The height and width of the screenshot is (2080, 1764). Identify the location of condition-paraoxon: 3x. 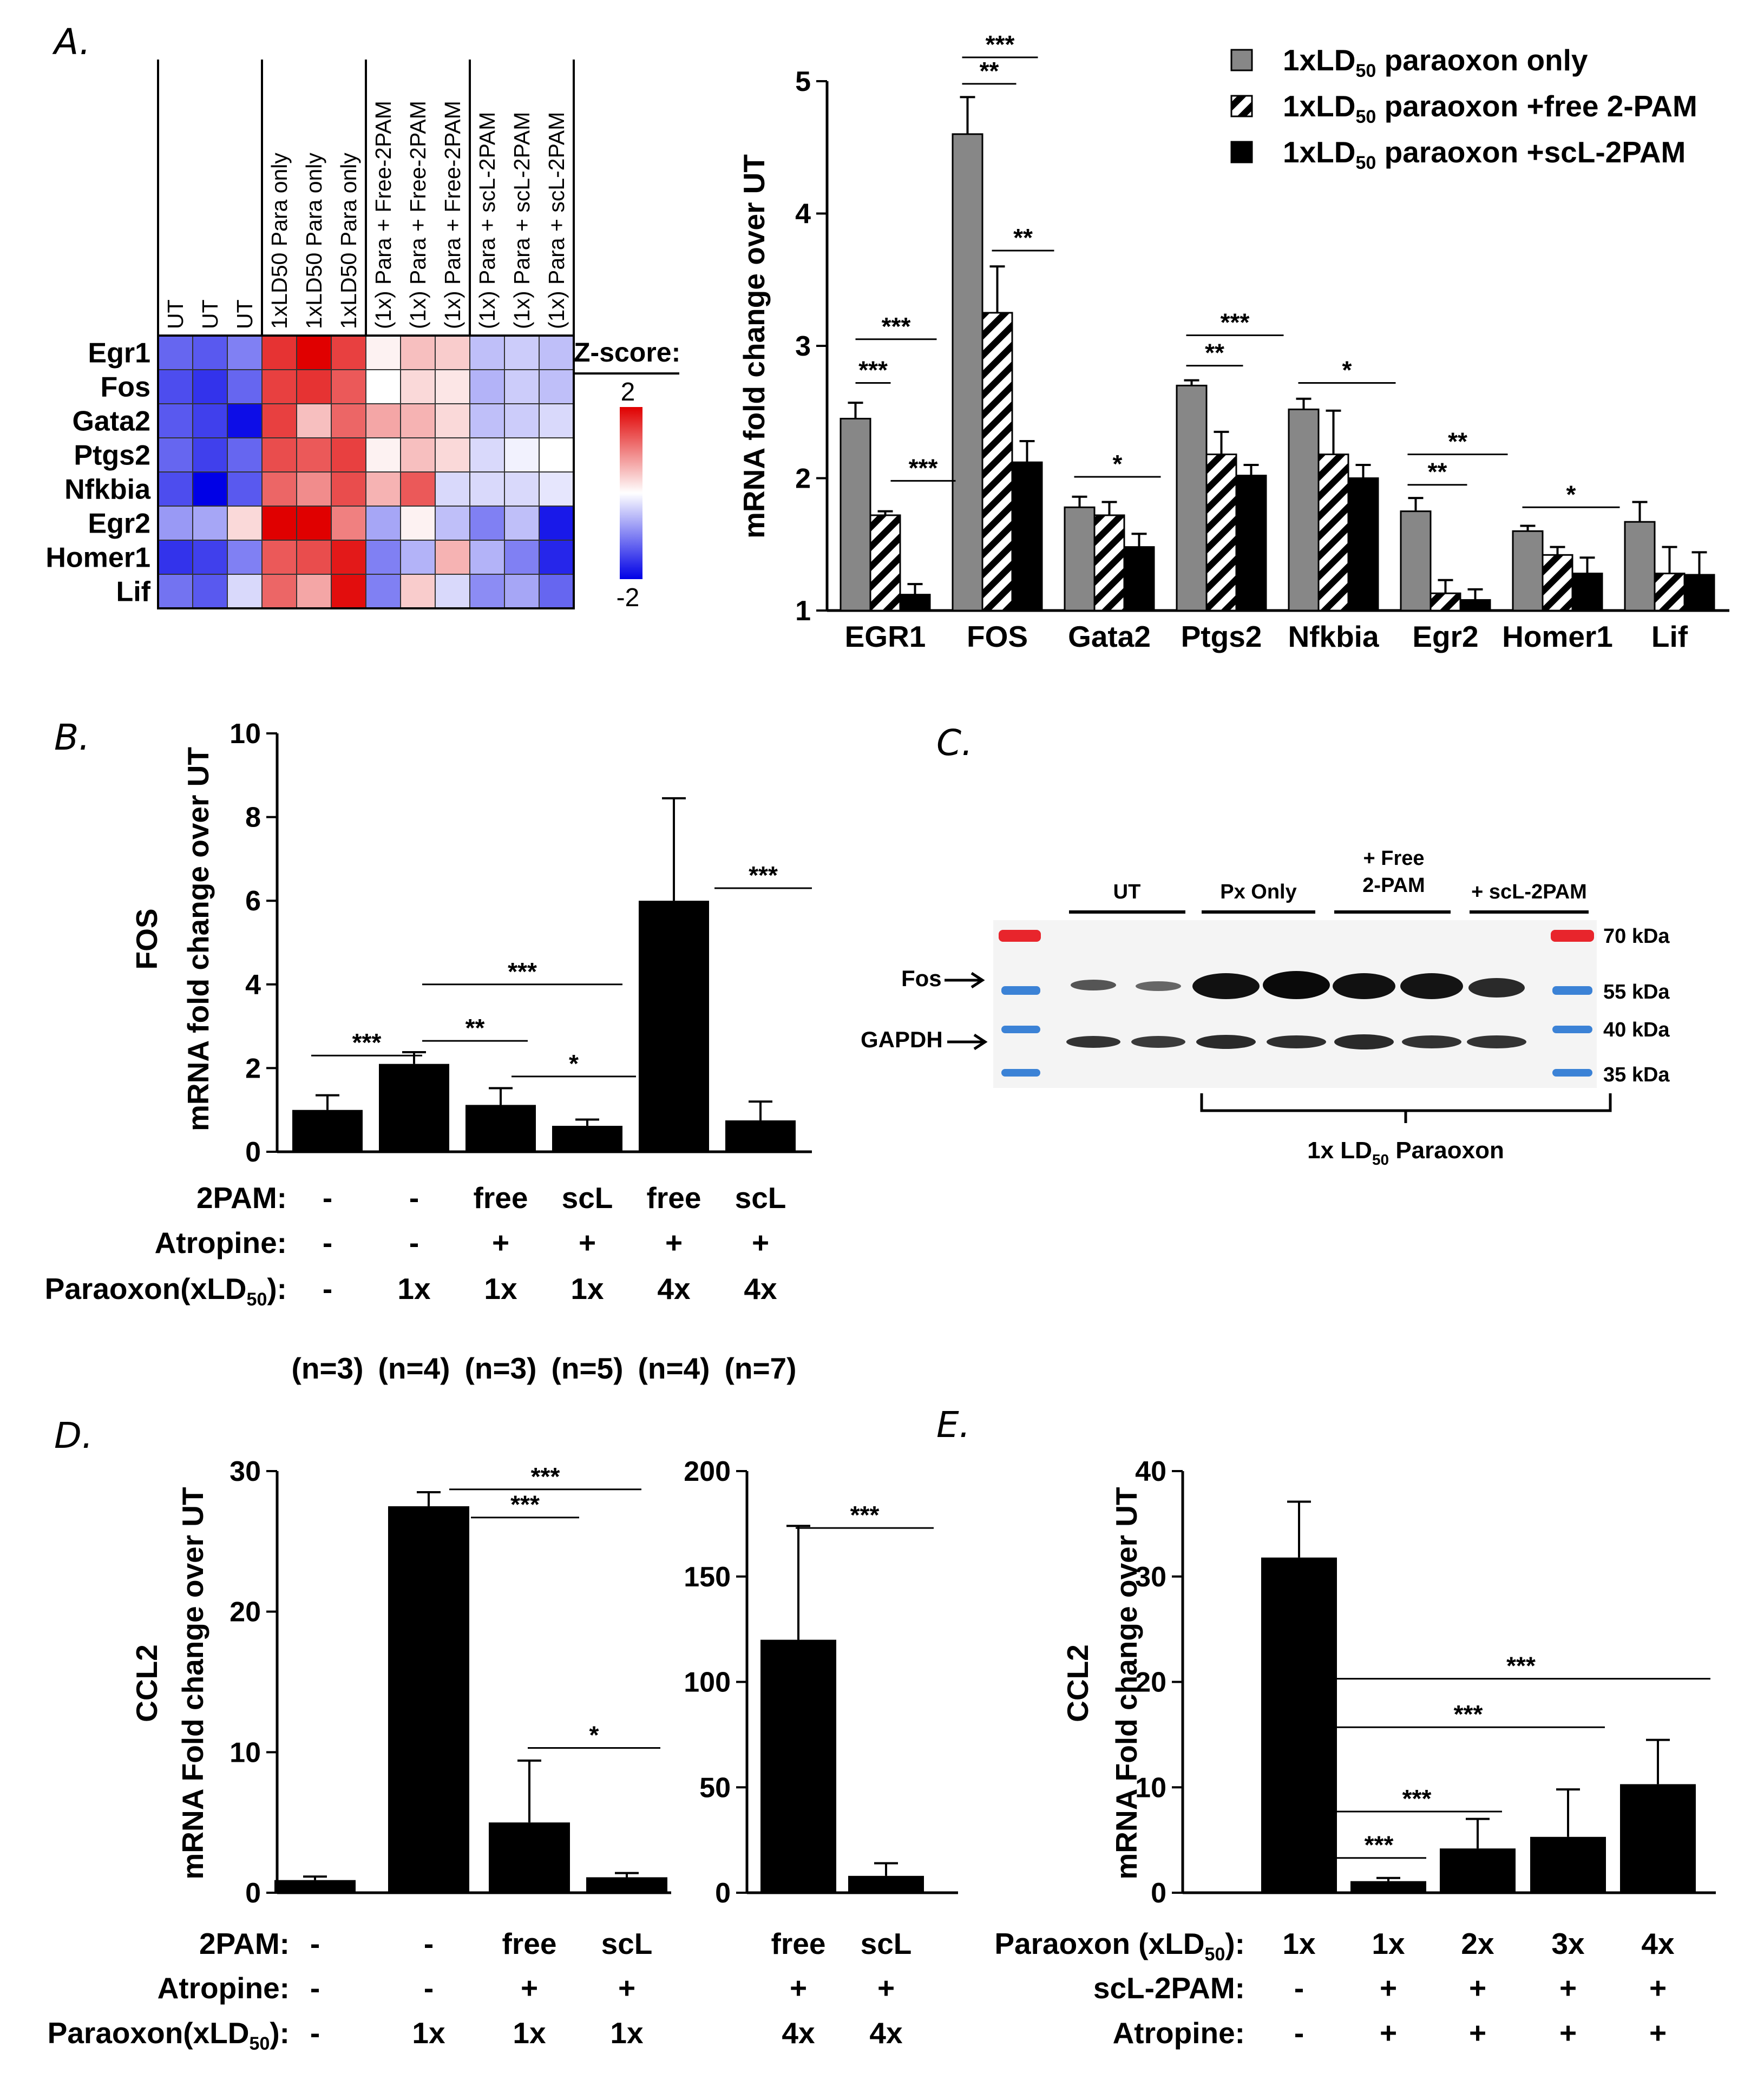
(1568, 1943).